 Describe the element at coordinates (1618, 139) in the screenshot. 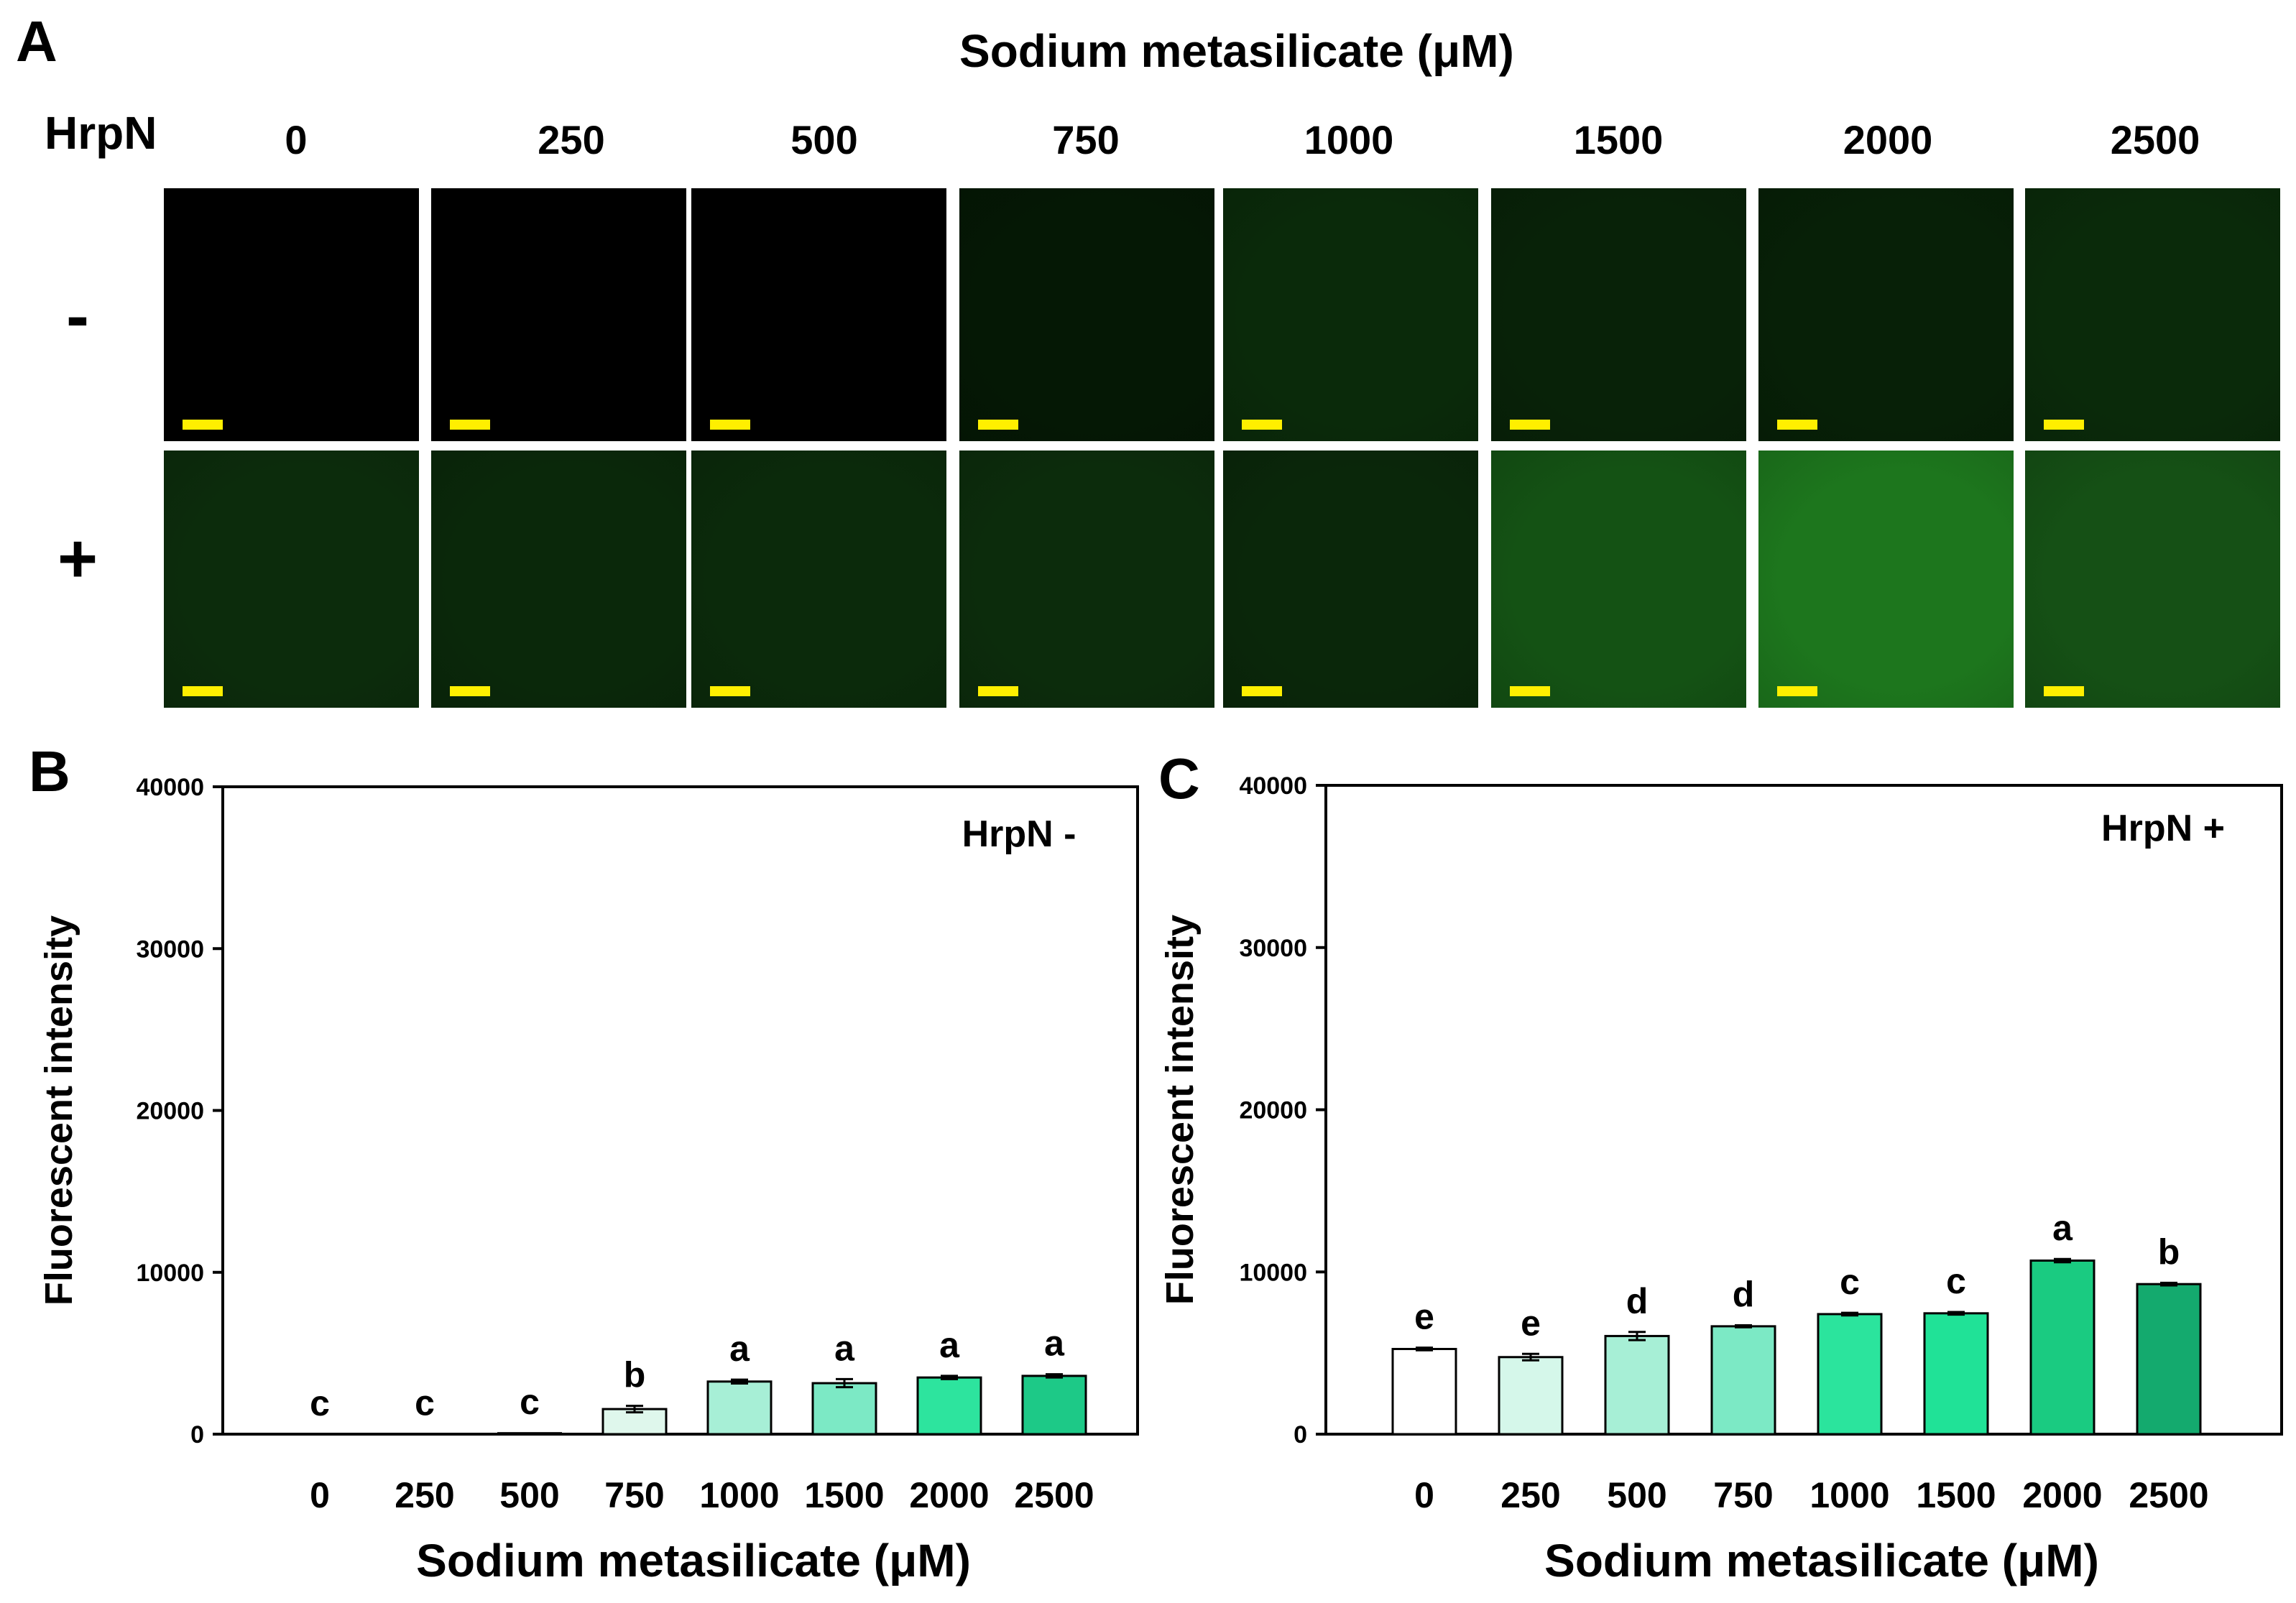

I see `concentration-label: 1500` at that location.